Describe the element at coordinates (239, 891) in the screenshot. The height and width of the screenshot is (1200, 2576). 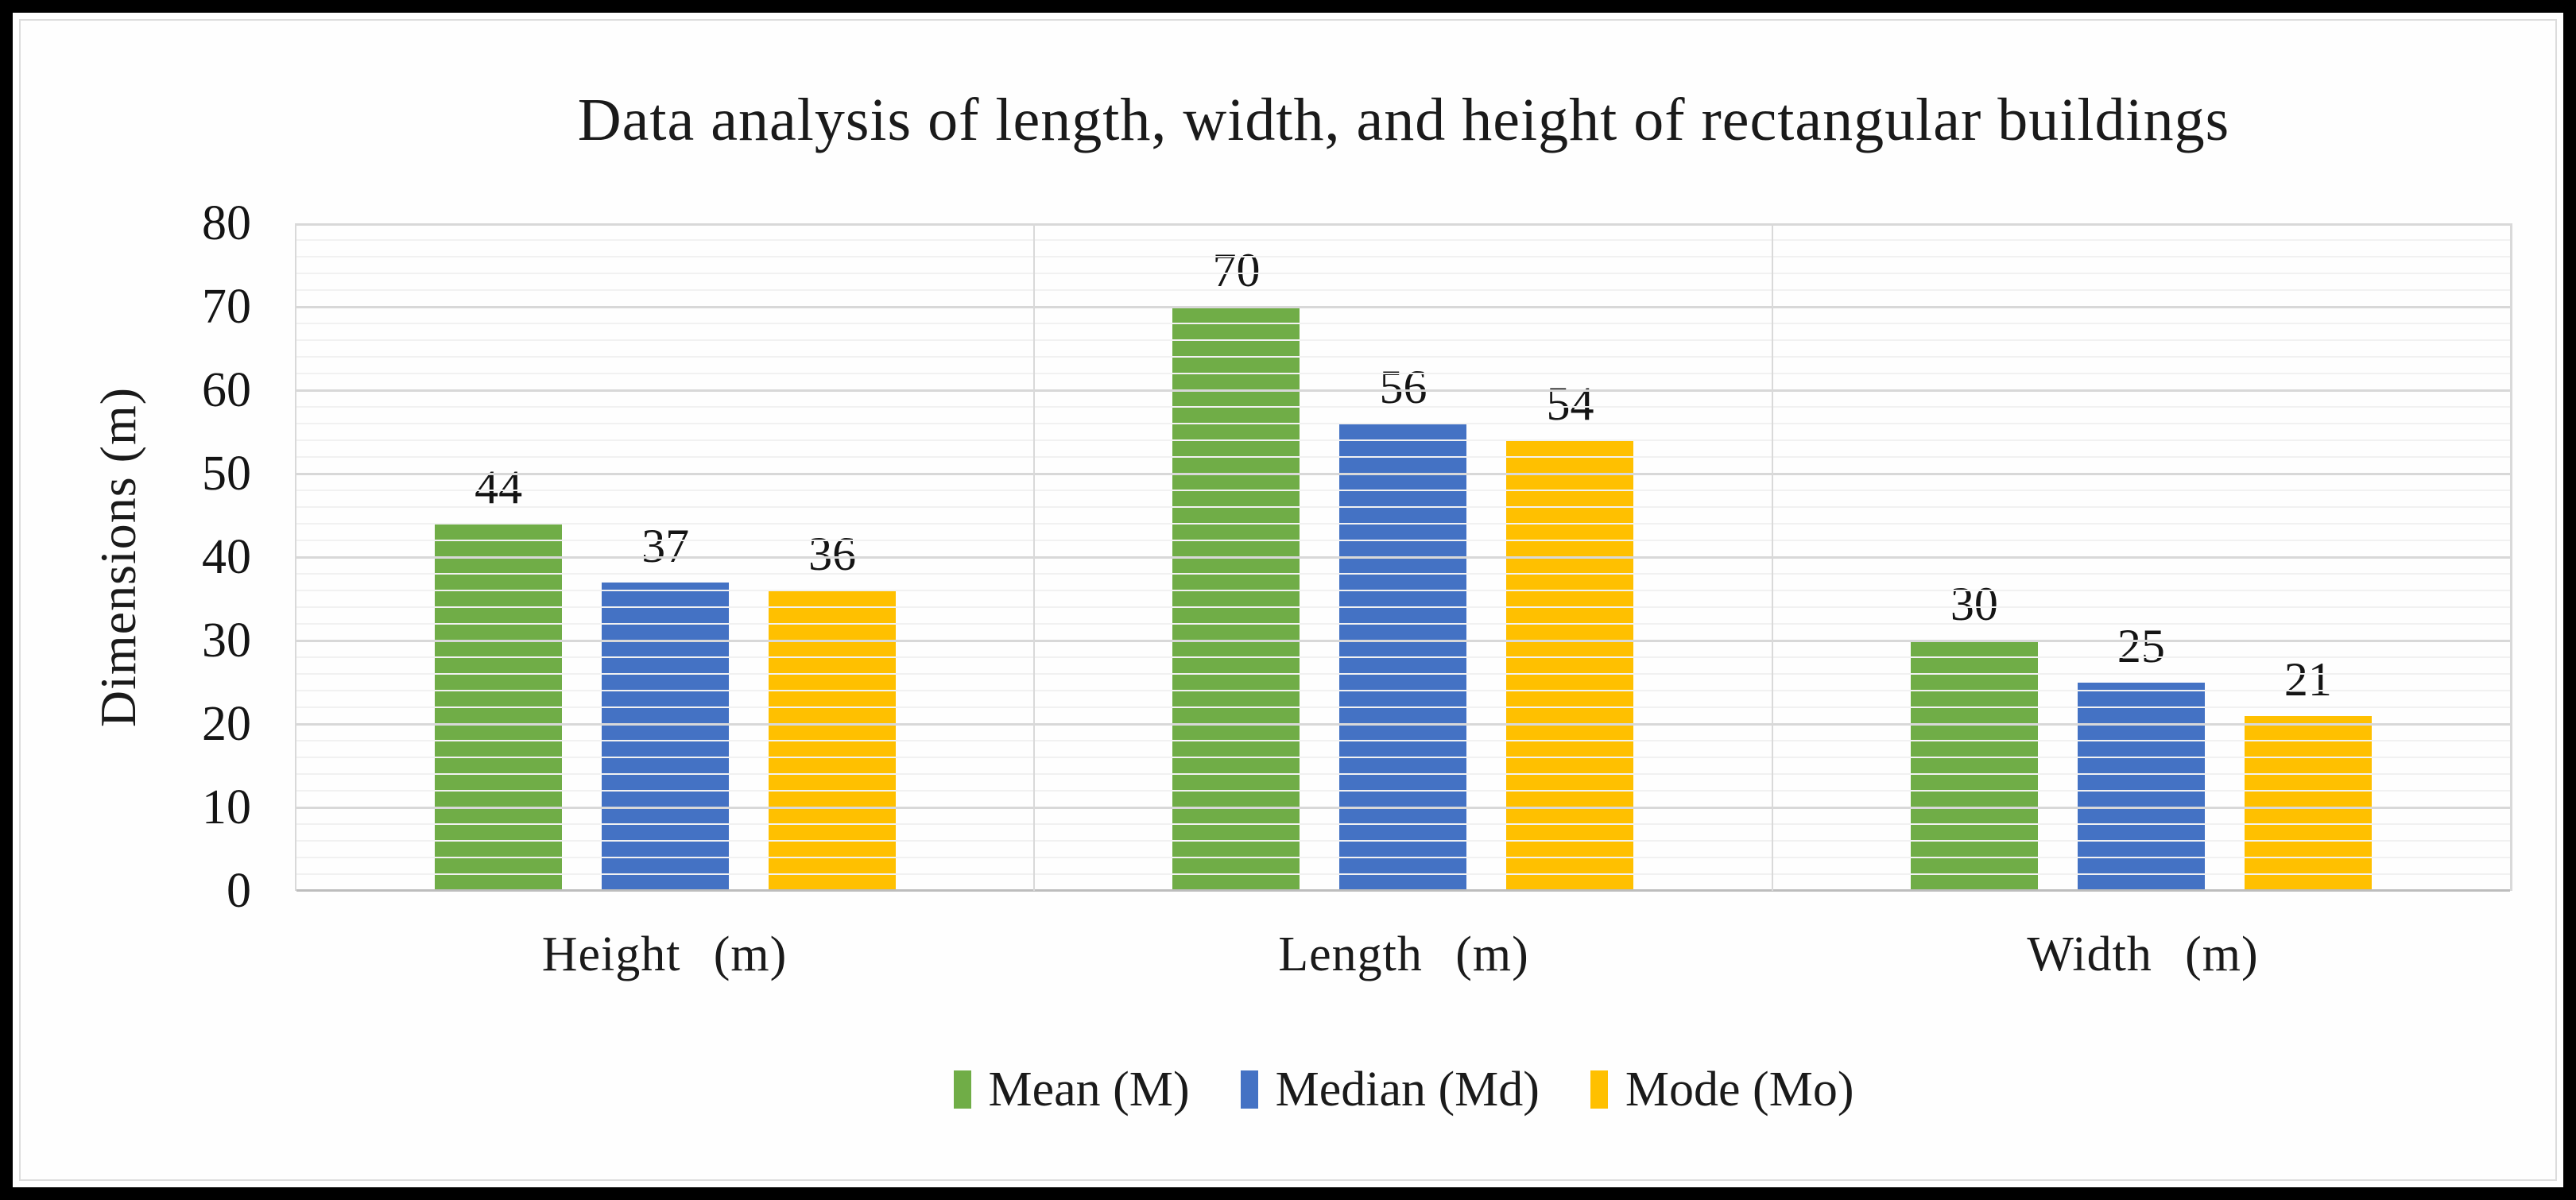
I see `y-tick-label-0: 0` at that location.